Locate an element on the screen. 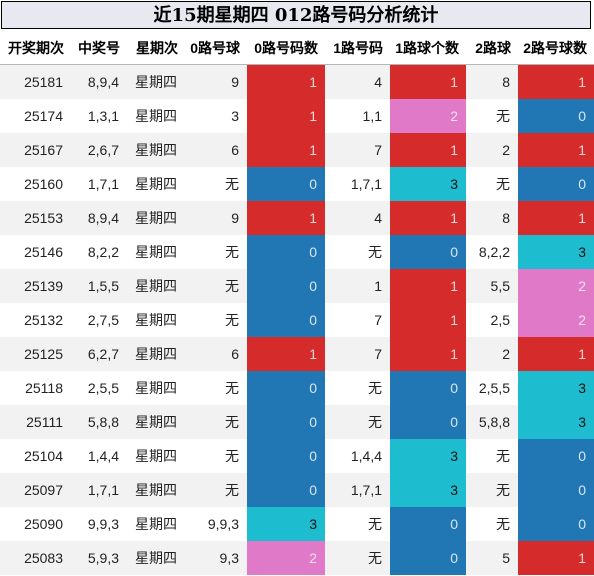  col-header-winning-number: 中奖号 is located at coordinates (99, 48).